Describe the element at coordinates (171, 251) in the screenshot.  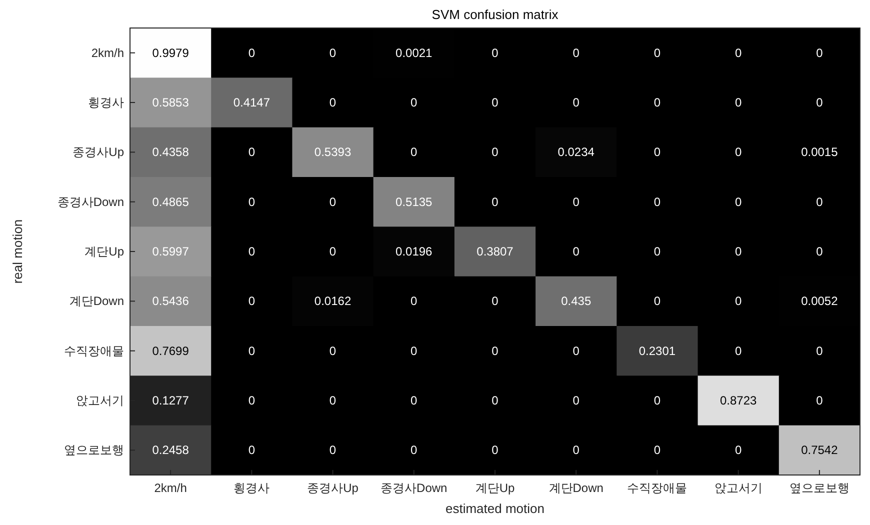
I see `data-label: 0.5997` at that location.